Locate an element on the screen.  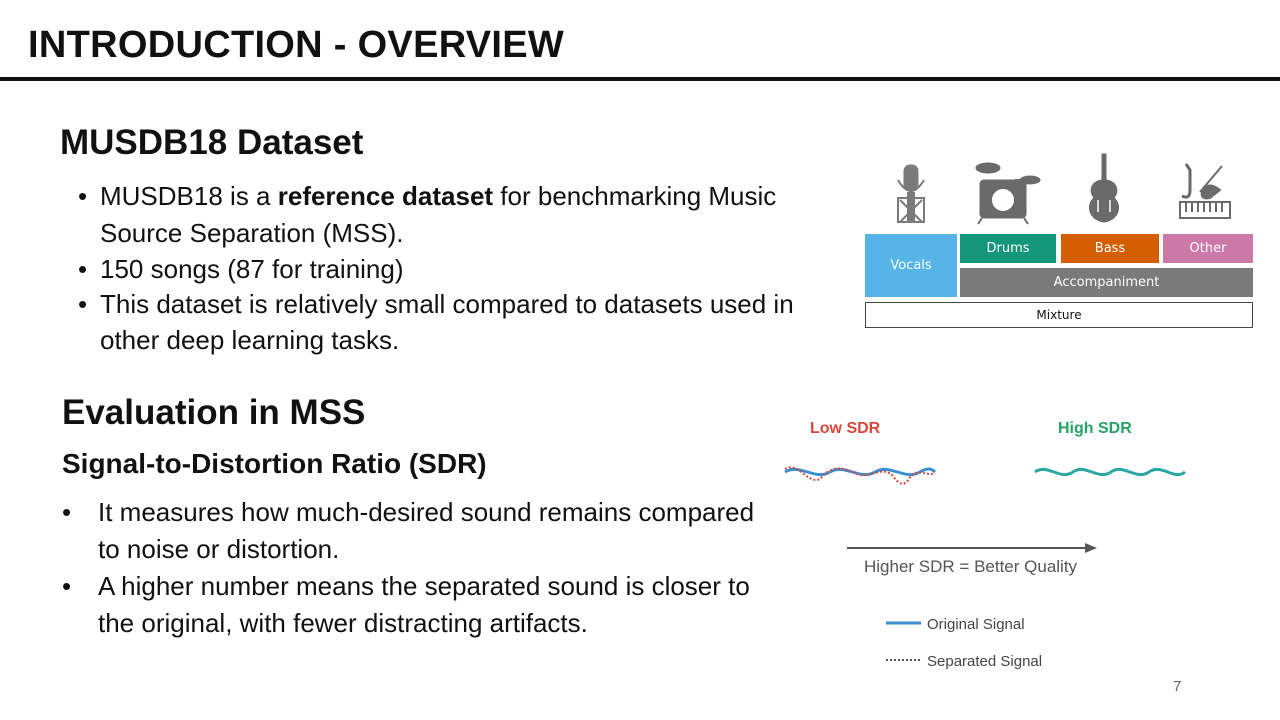
saxophone-violin-keyboard-icon is located at coordinates (1205, 191).